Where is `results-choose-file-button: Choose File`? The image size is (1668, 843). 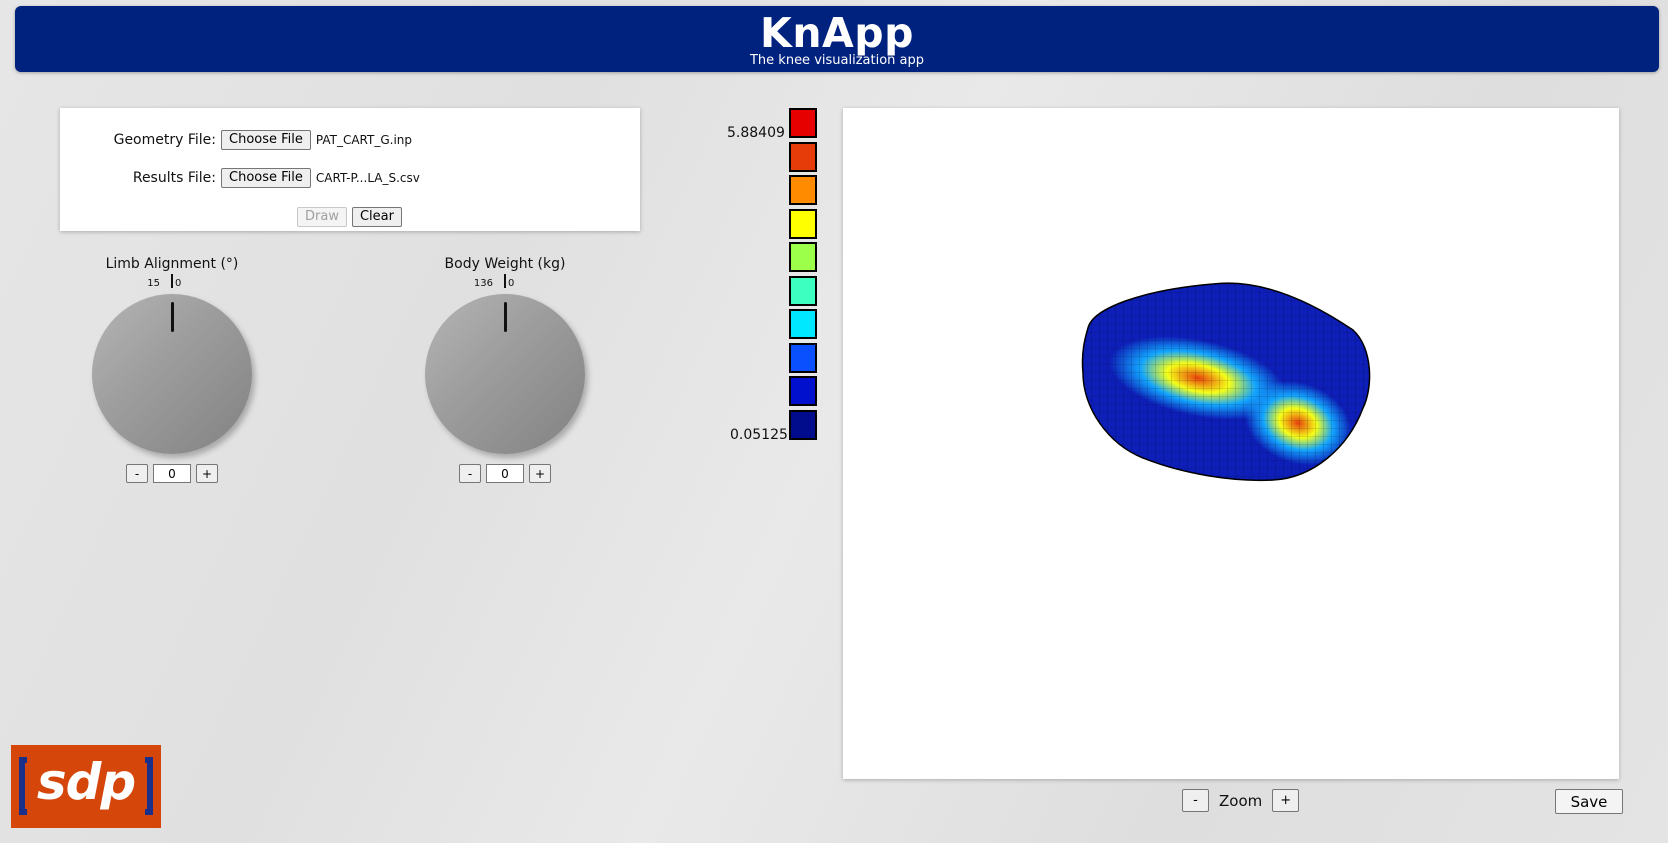
results-choose-file-button: Choose File is located at coordinates (266, 178).